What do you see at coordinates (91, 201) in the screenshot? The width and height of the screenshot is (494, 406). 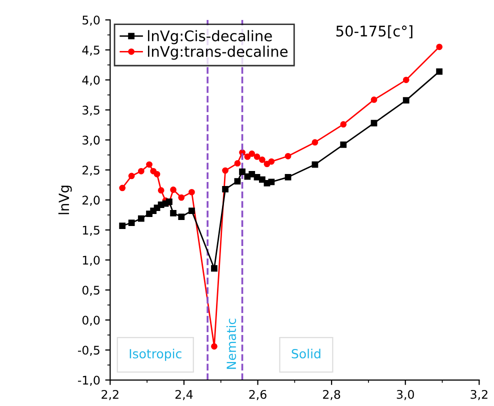 I see `y-tick-label: 2,0` at bounding box center [91, 201].